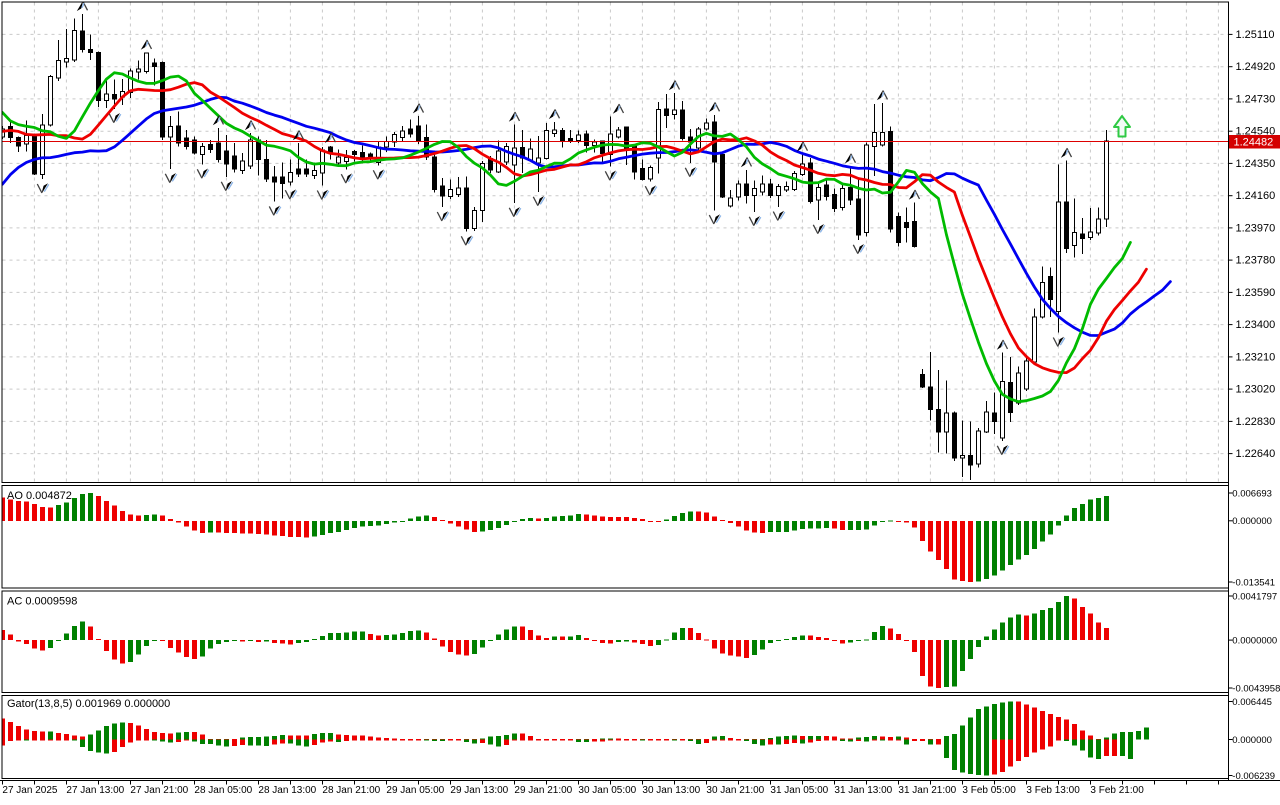 This screenshot has height=805, width=1280. I want to click on svg-text: 1.23020, so click(1256, 390).